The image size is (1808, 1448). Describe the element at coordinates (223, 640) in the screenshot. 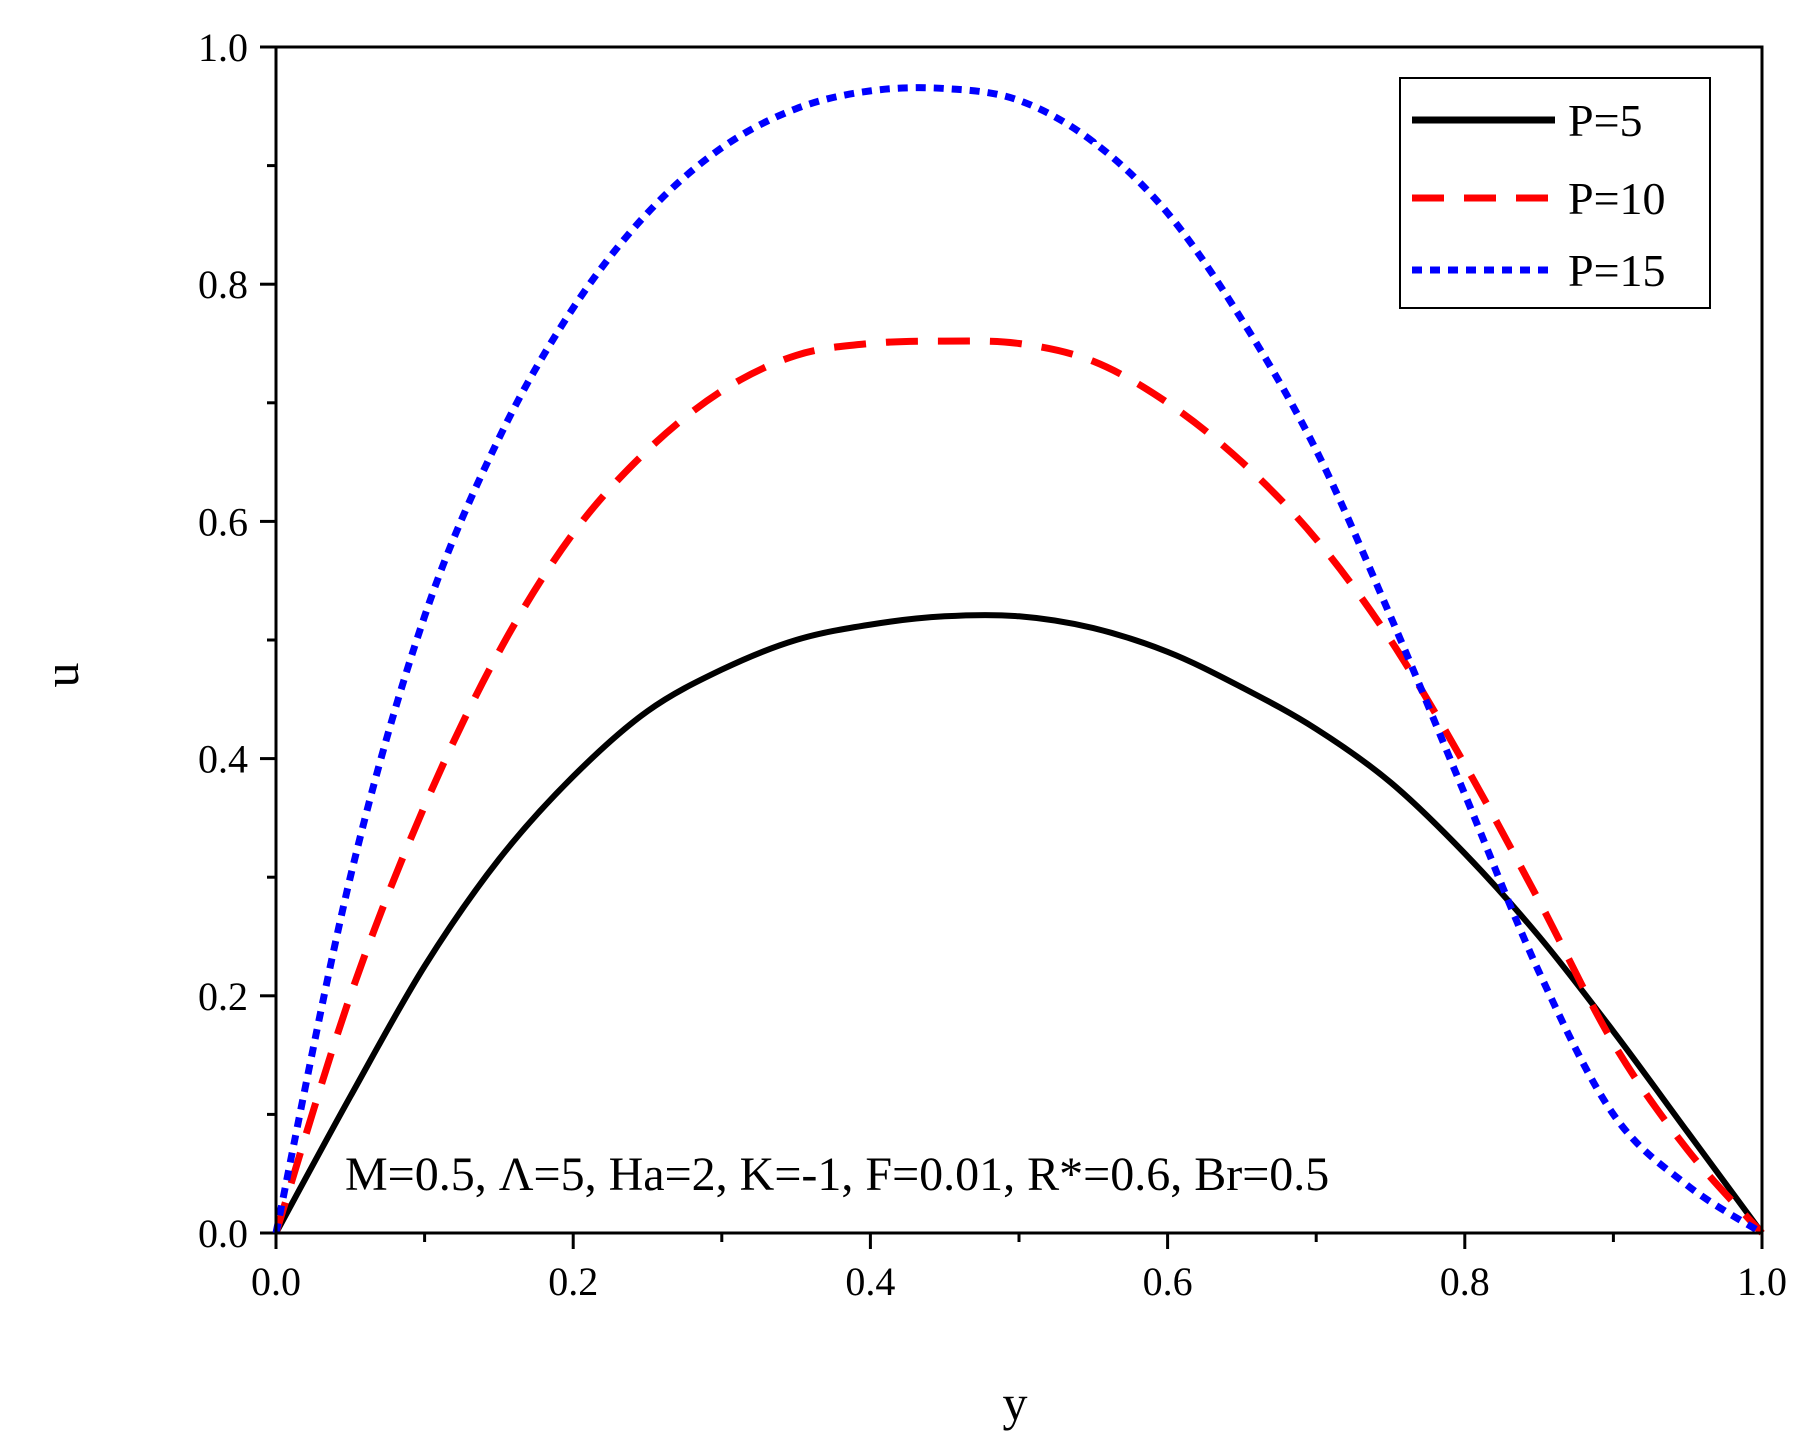

I see `y-tick-labels: 0.0 0.2 0.4 0.6 0.8 1.0` at that location.